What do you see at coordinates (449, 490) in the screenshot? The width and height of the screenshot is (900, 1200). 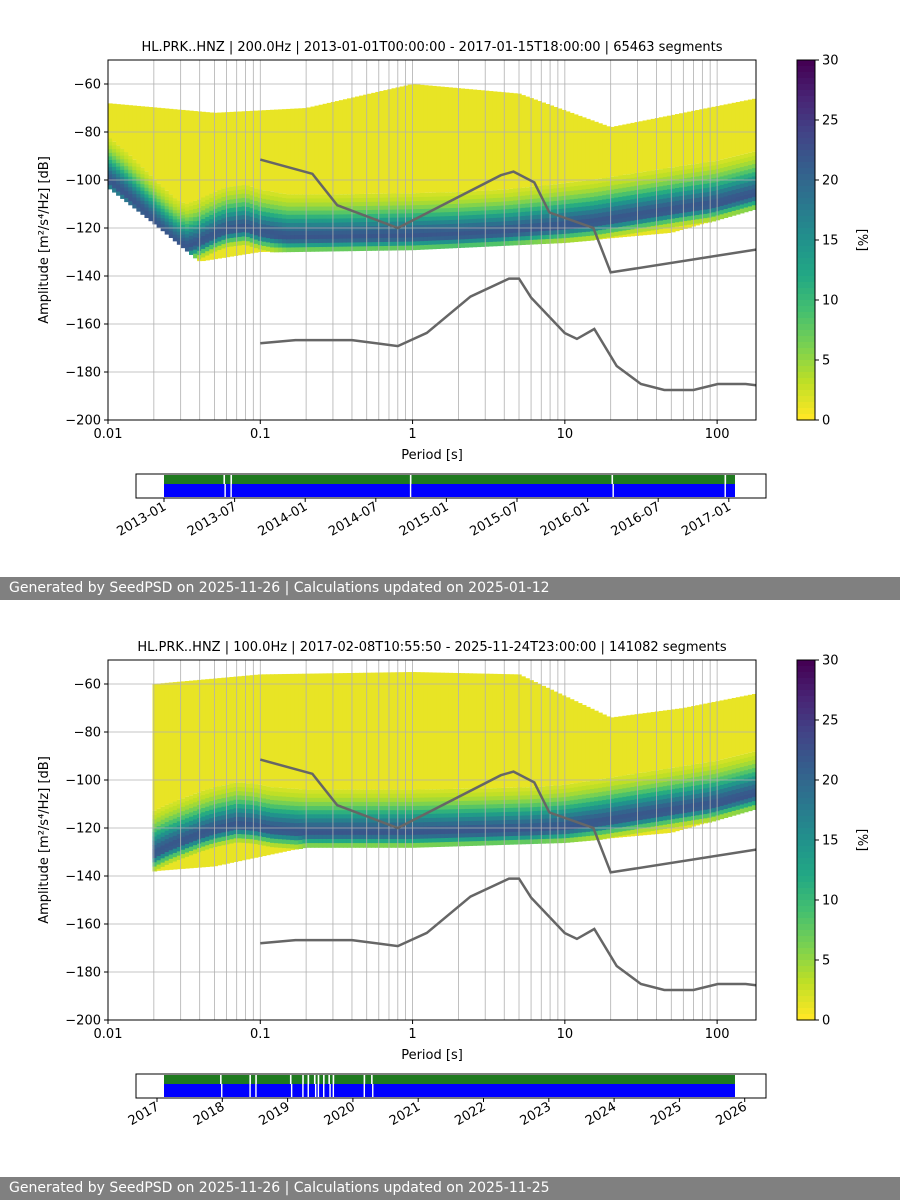 I see `processed-strip` at bounding box center [449, 490].